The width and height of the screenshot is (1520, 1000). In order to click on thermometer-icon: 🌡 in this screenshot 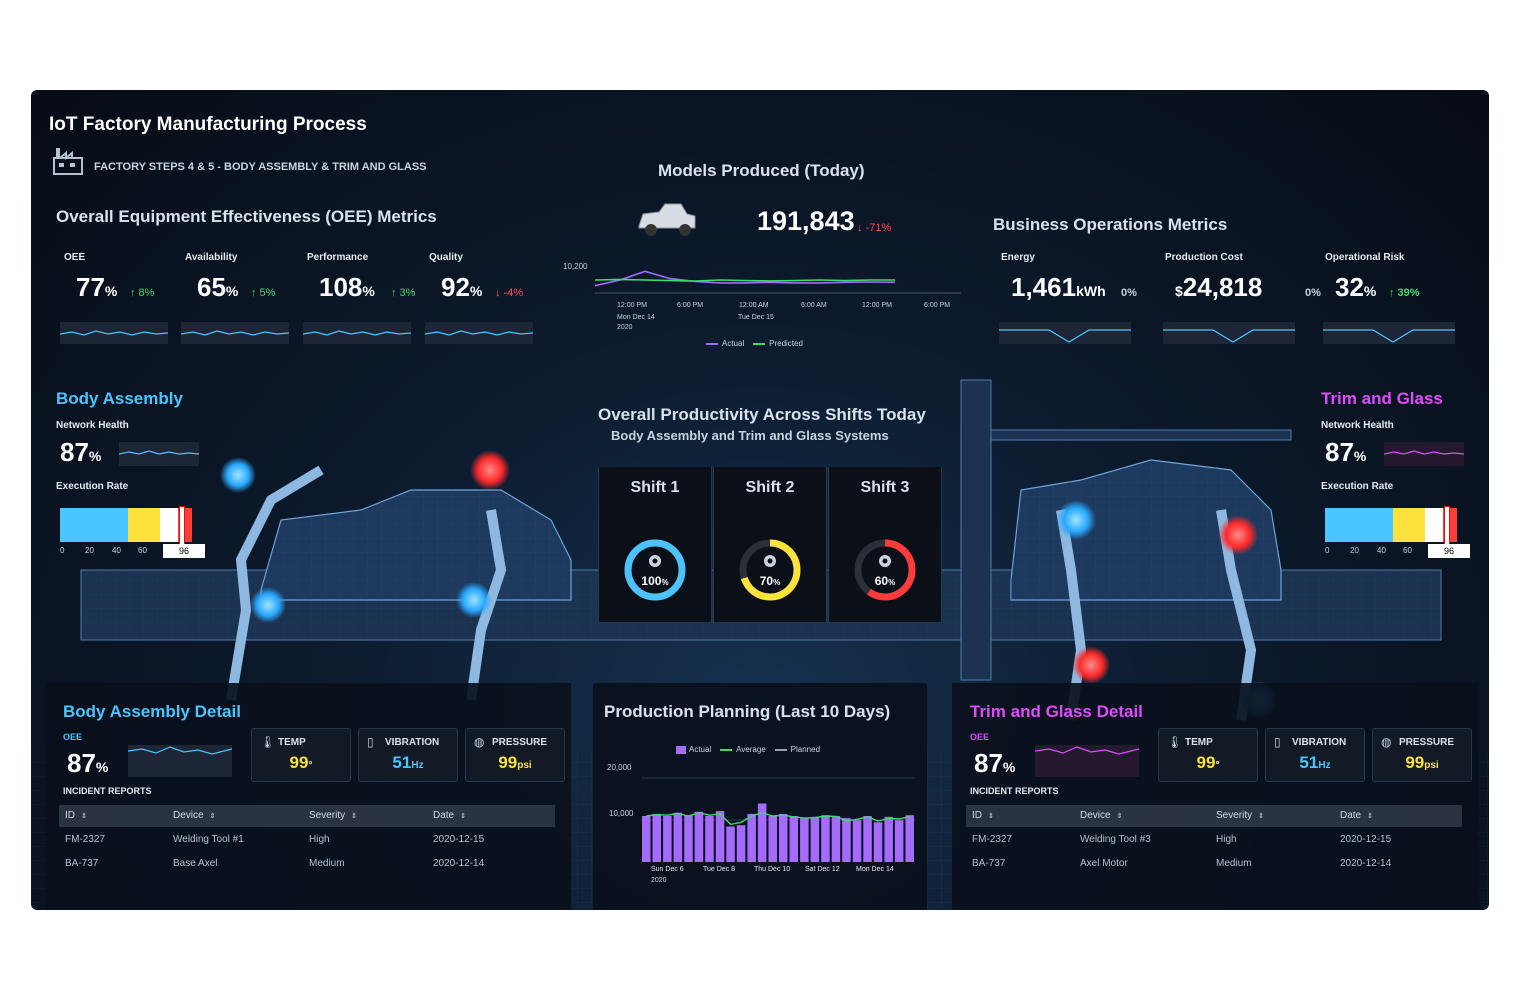, I will do `click(268, 742)`.